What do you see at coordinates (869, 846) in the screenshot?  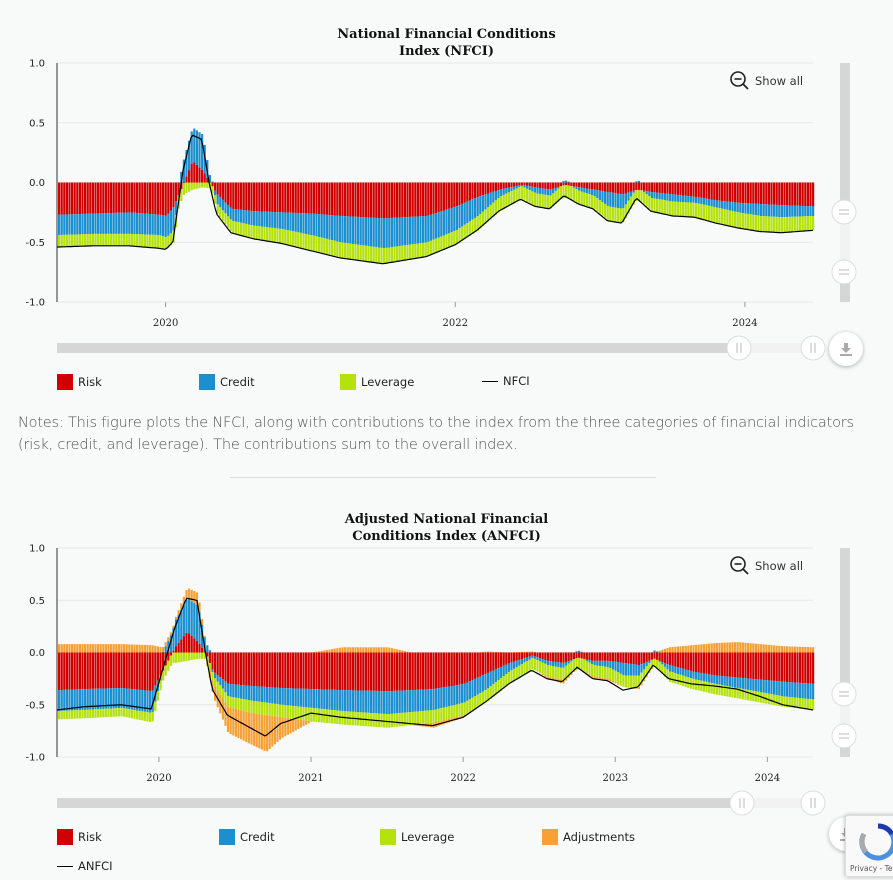 I see `recaptcha-badge: Privacy - Te` at bounding box center [869, 846].